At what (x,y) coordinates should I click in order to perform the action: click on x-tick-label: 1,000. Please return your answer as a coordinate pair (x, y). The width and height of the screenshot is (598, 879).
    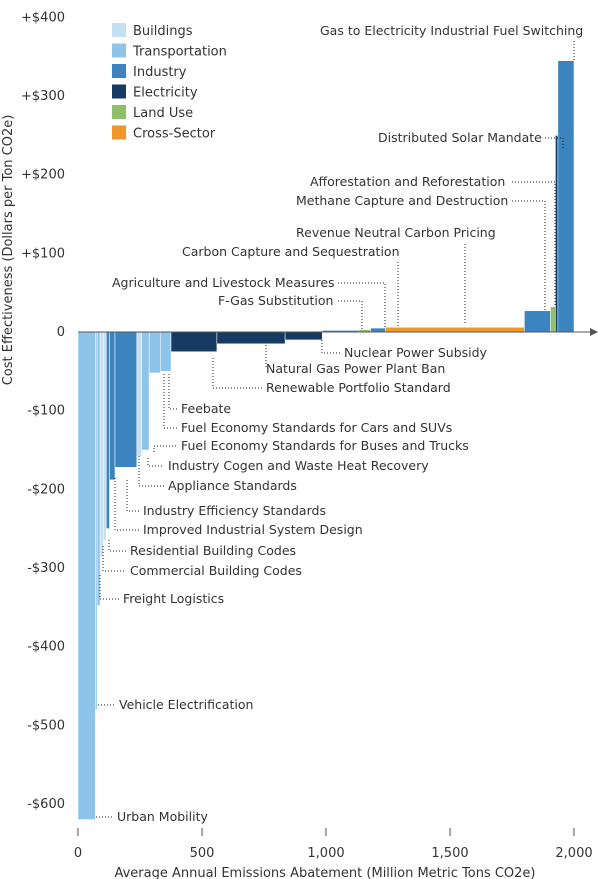
    Looking at the image, I should click on (325, 853).